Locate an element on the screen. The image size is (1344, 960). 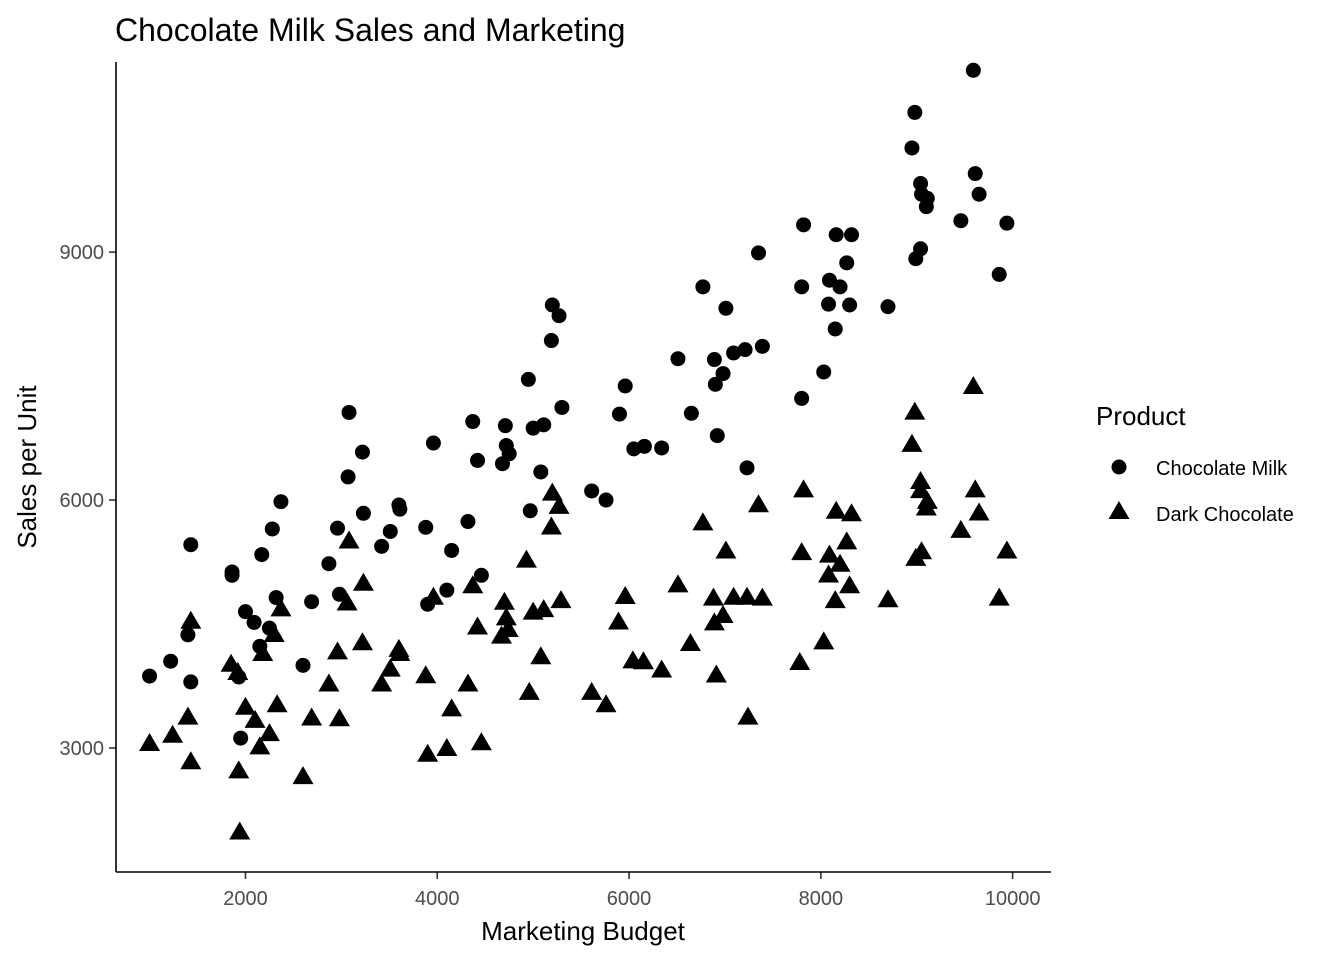
x-axis-ticks: 2000 4000 6000 8000 10000 is located at coordinates (631, 891).